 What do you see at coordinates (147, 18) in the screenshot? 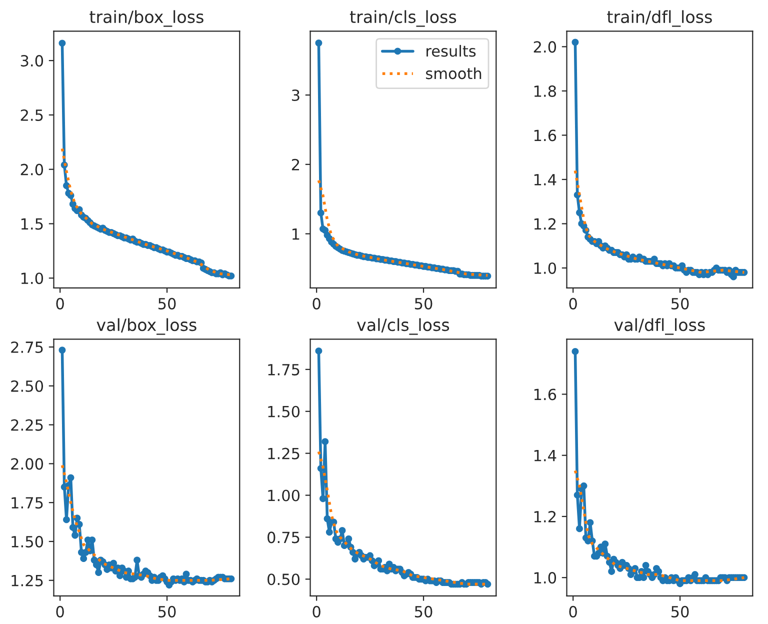
I see `chart-title: train/box_loss` at bounding box center [147, 18].